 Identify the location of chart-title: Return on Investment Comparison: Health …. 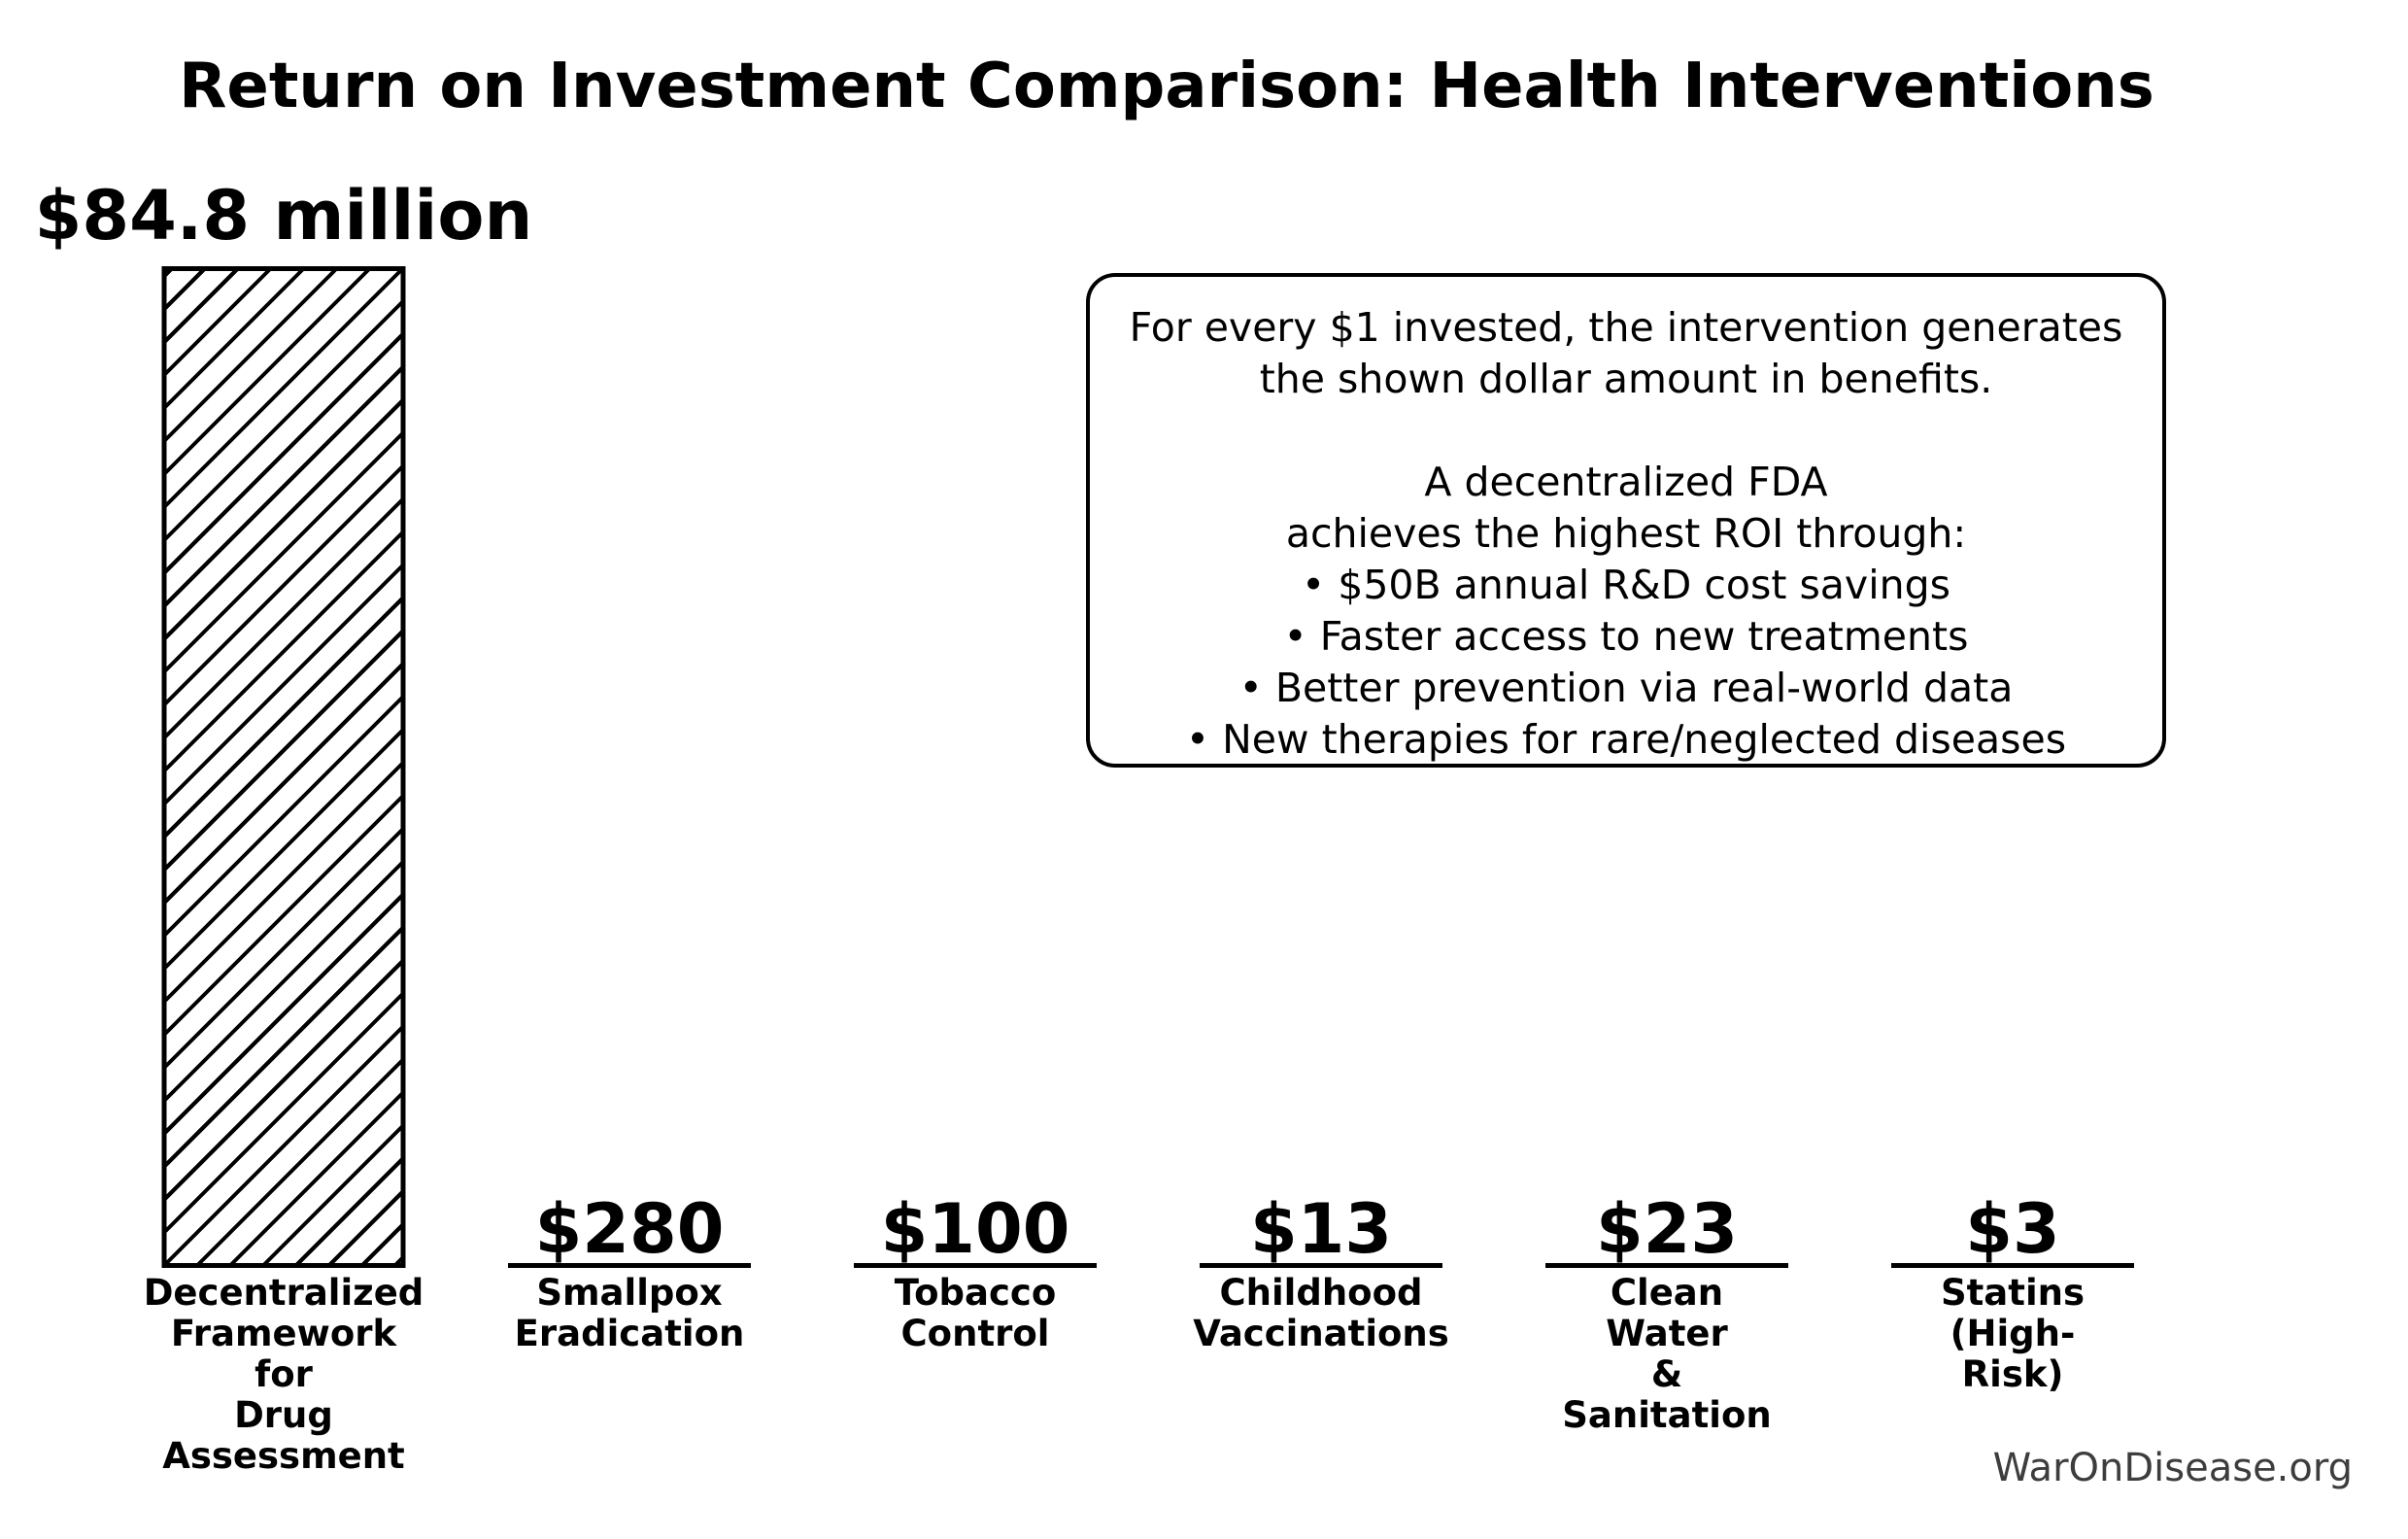
(1166, 86).